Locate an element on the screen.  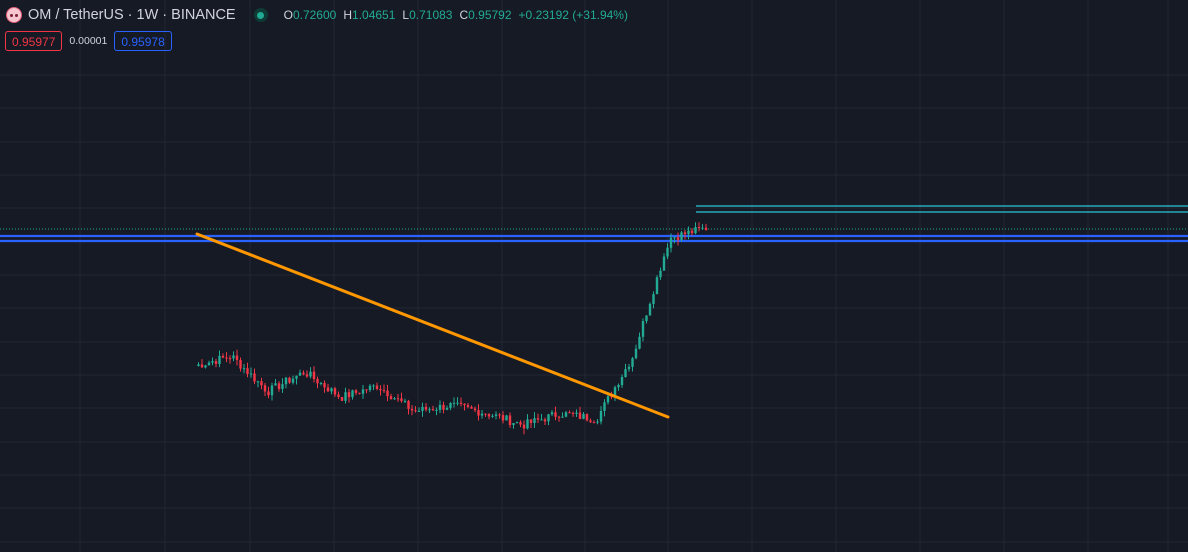
ohlc-close: C0.95792 is located at coordinates (485, 15).